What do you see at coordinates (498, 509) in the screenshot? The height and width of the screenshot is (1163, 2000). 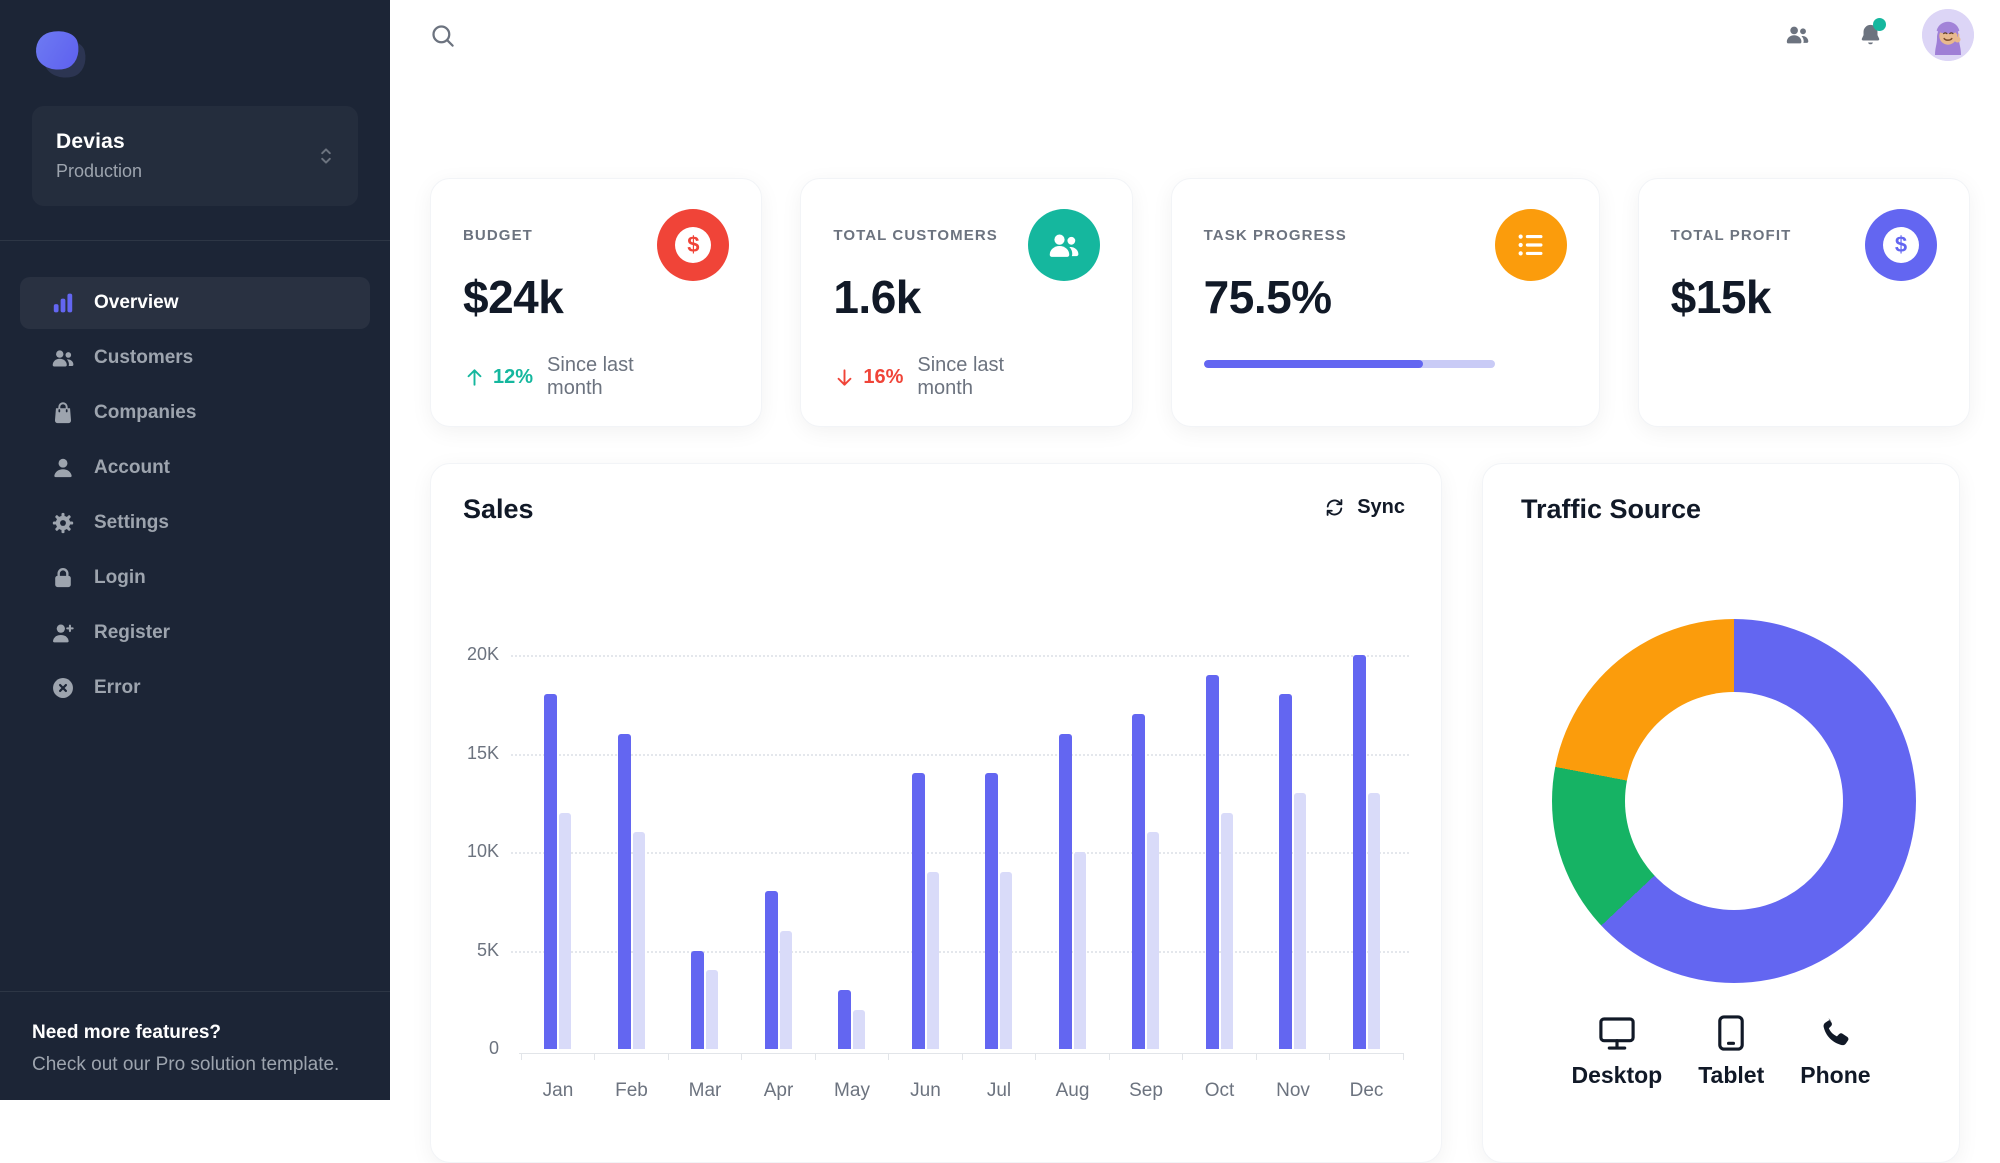 I see `sales-title: Sales` at bounding box center [498, 509].